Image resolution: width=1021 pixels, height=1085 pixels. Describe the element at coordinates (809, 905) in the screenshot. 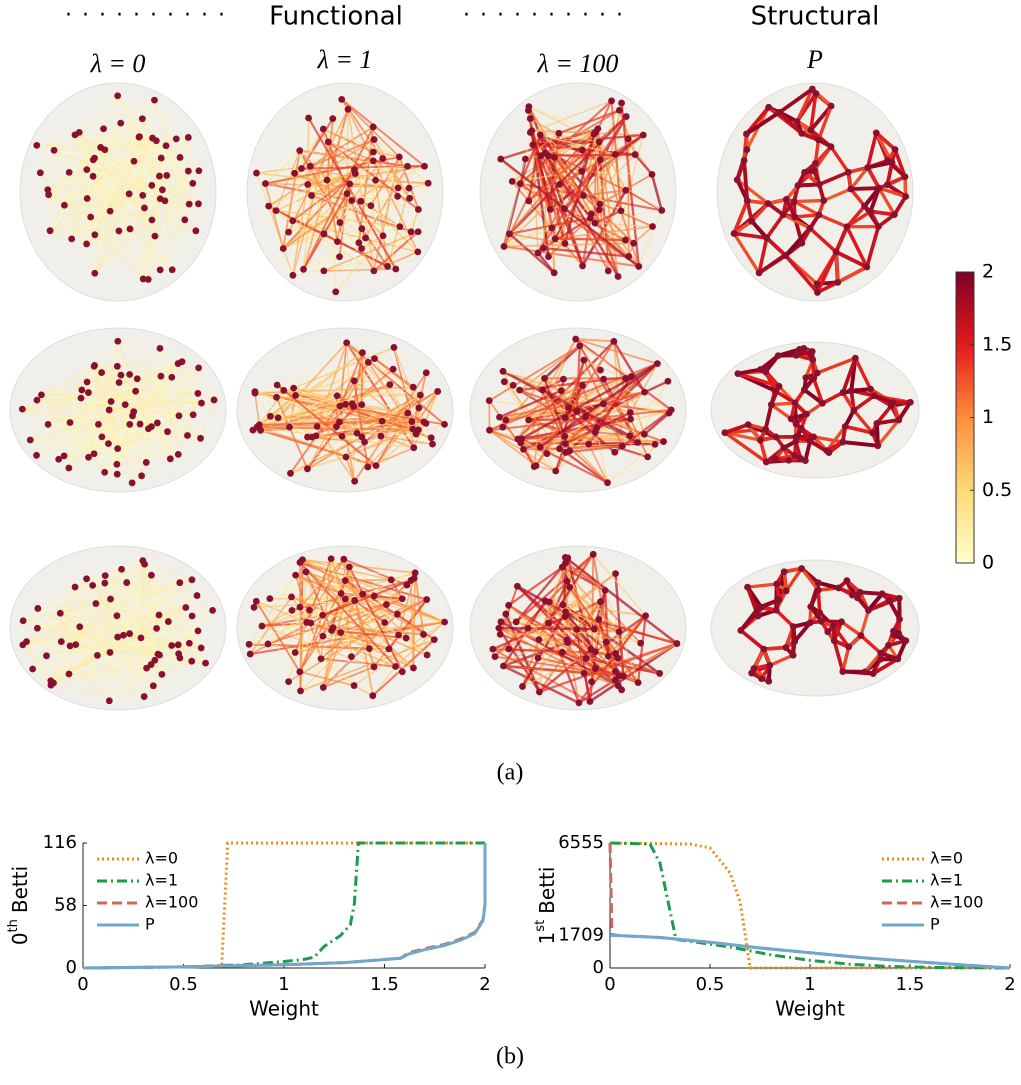

I see `series-line` at that location.